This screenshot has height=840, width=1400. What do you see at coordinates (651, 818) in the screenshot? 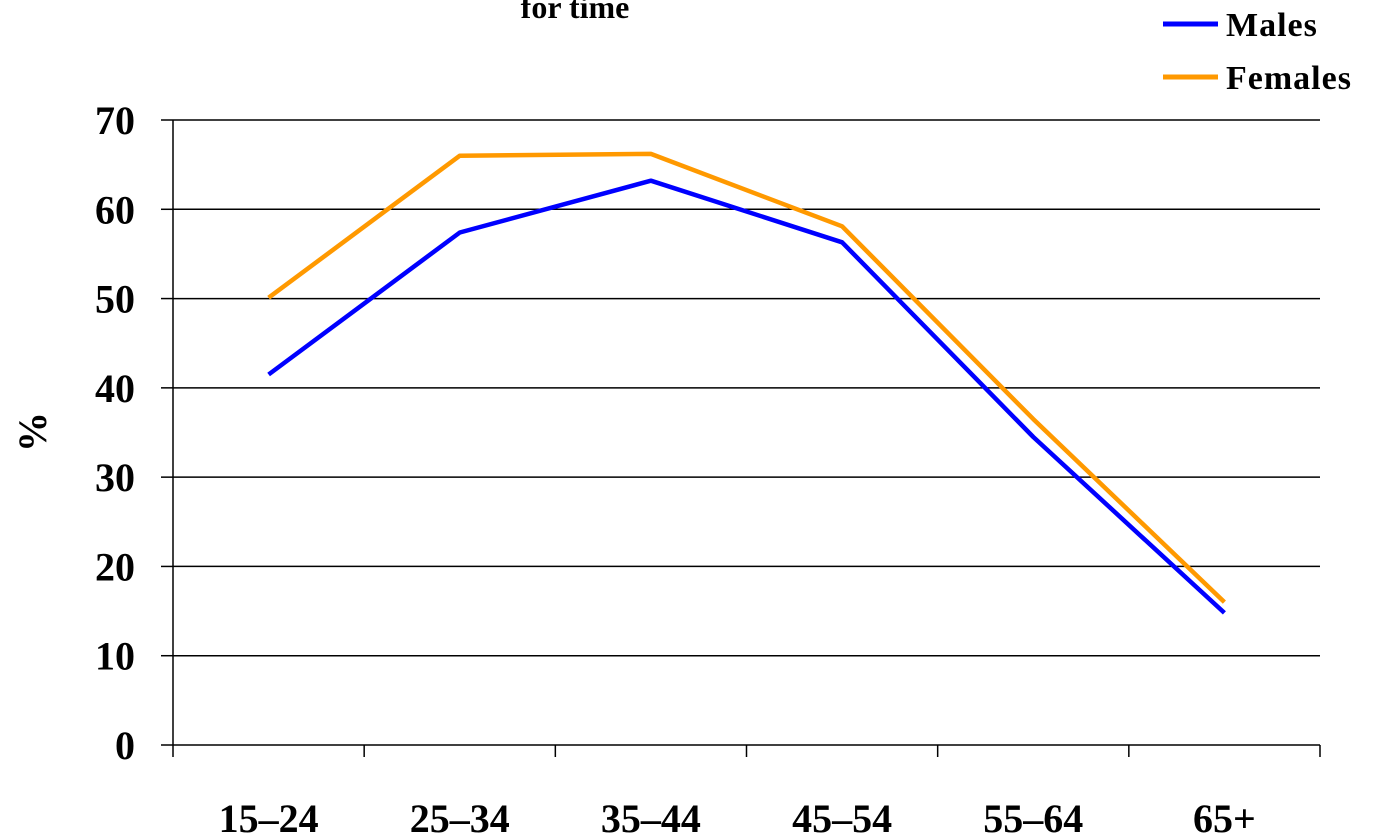
I see `x-tick-label: 35–44` at bounding box center [651, 818].